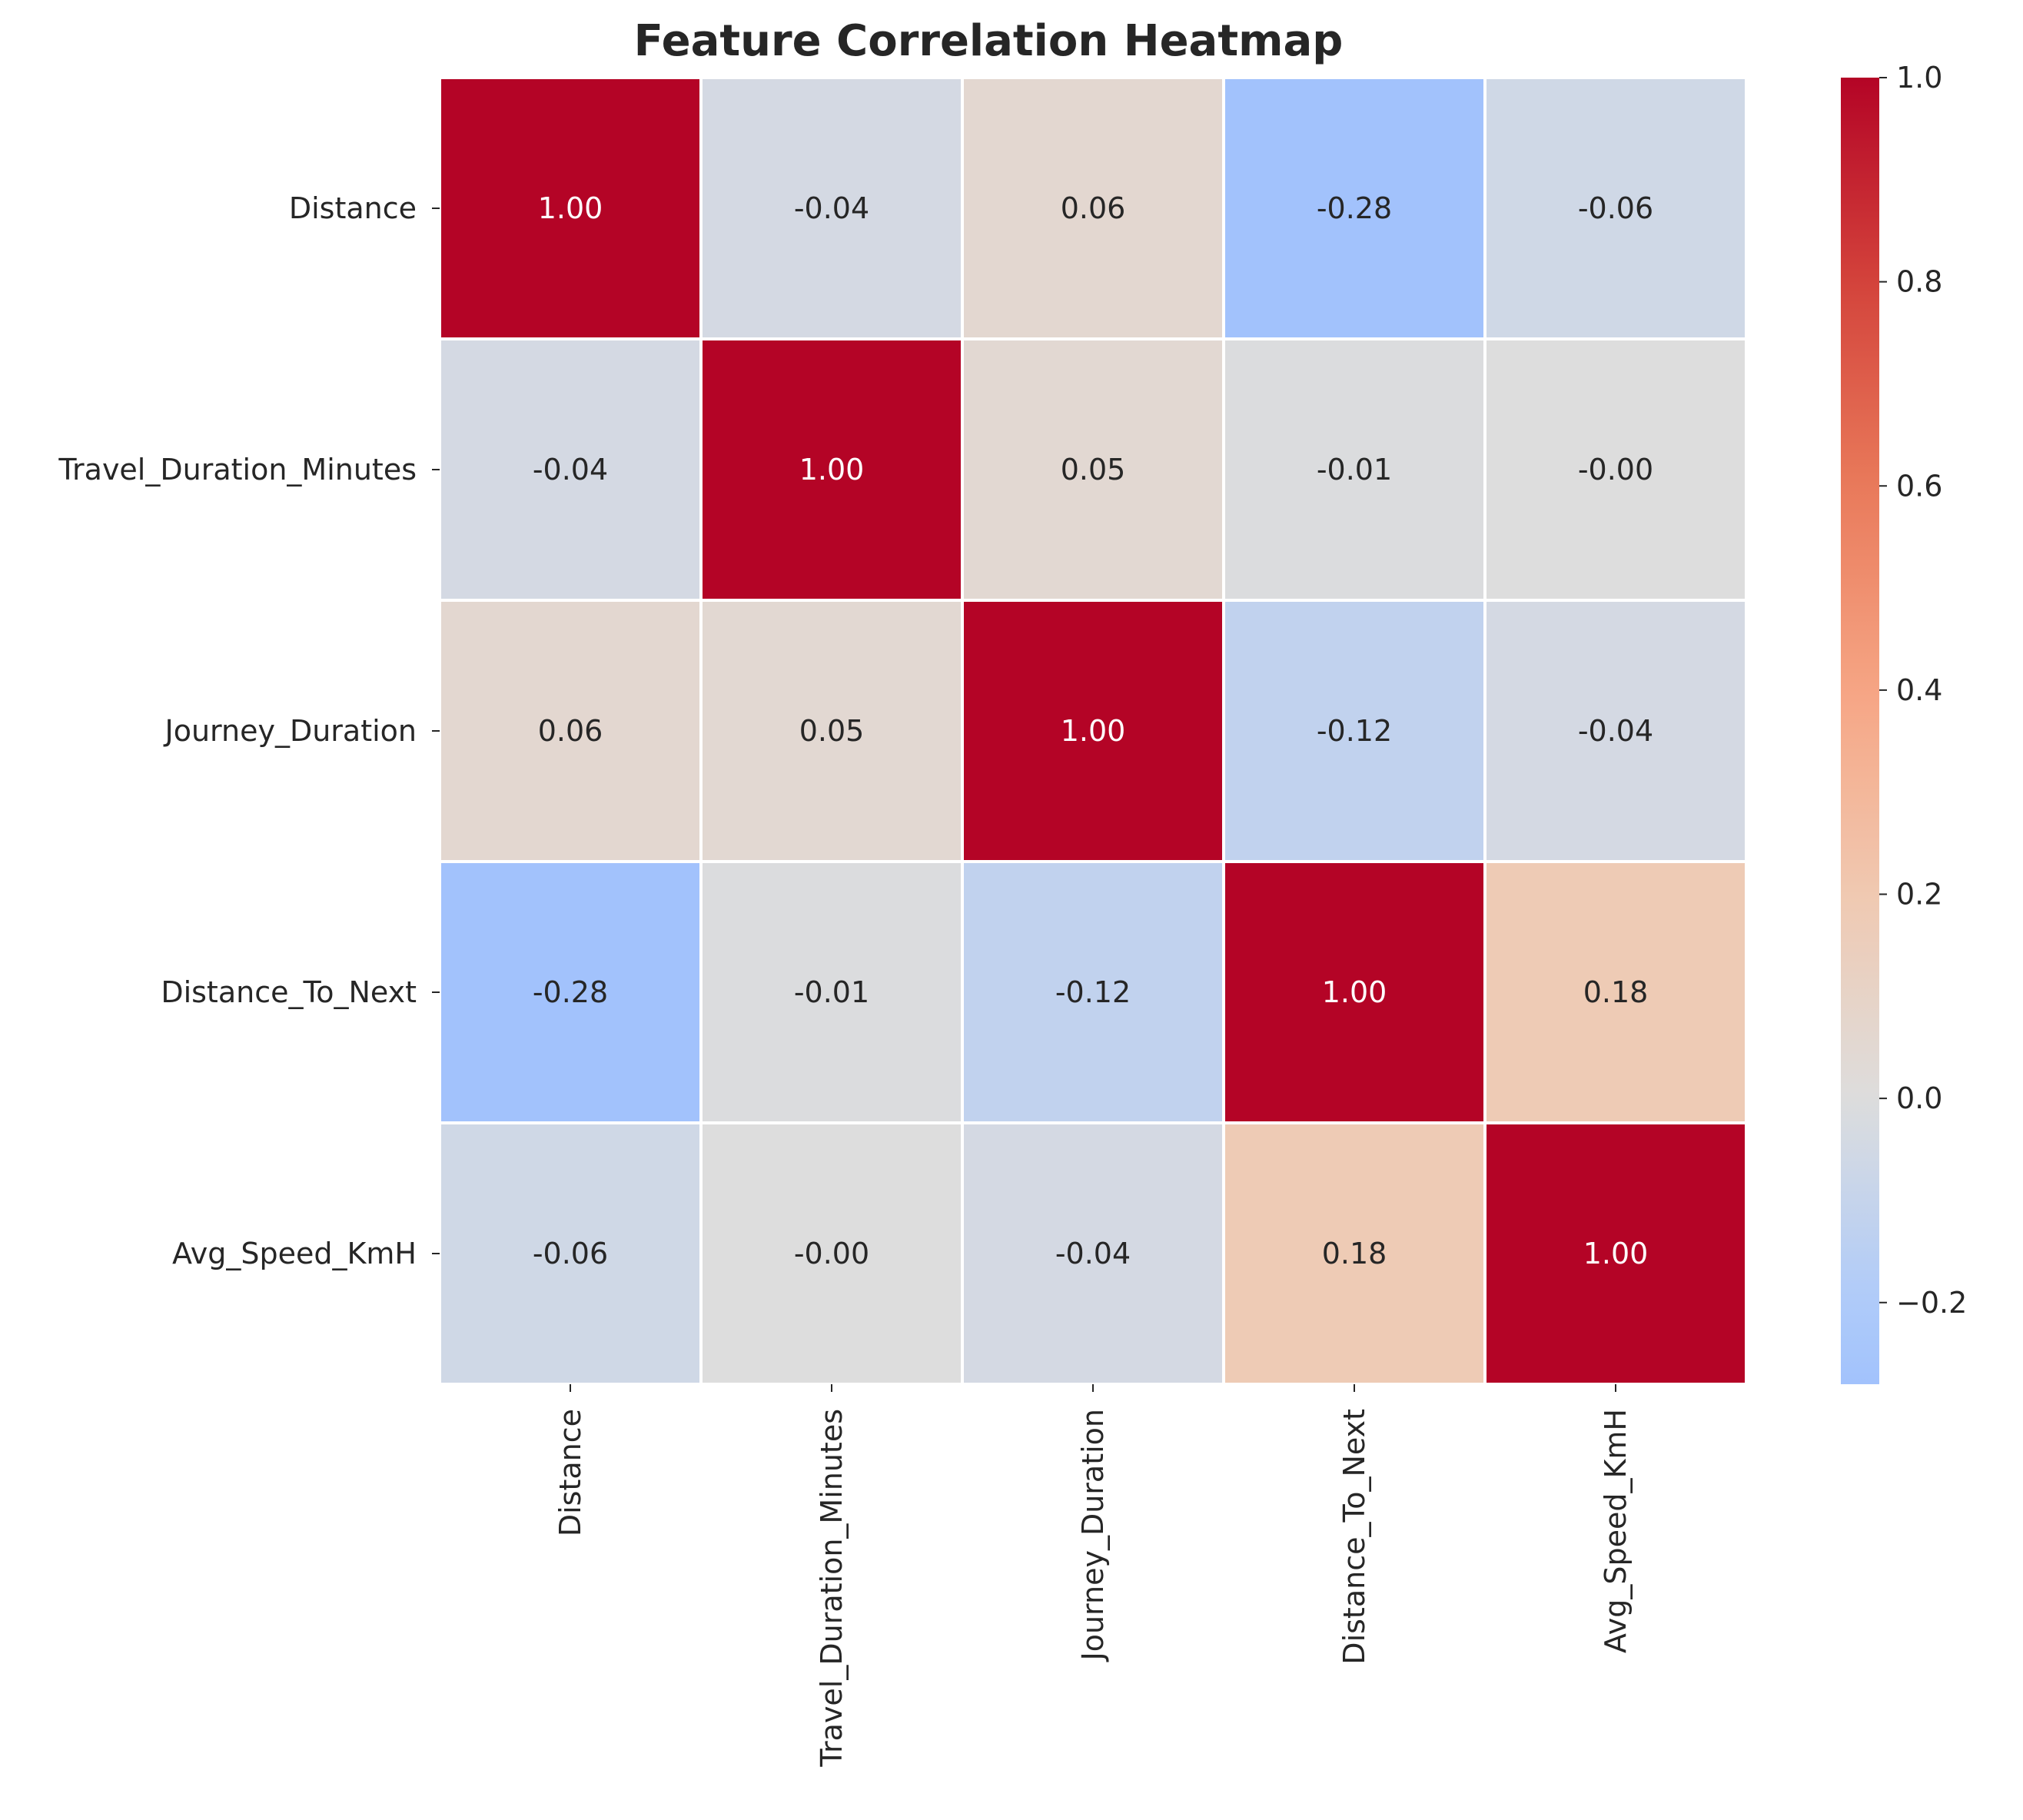 Image resolution: width=2023 pixels, height=1820 pixels. What do you see at coordinates (1919, 282) in the screenshot?
I see `colorbar-tick-label: 0.8` at bounding box center [1919, 282].